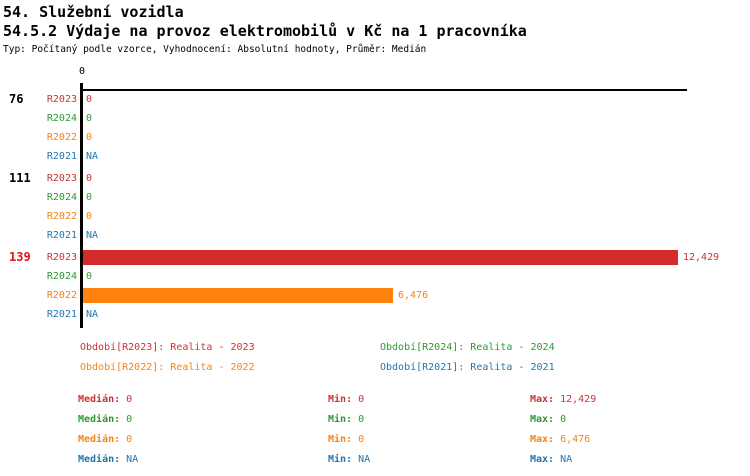 The image size is (750, 476). Describe the element at coordinates (20, 257) in the screenshot. I see `group-label: 139` at that location.